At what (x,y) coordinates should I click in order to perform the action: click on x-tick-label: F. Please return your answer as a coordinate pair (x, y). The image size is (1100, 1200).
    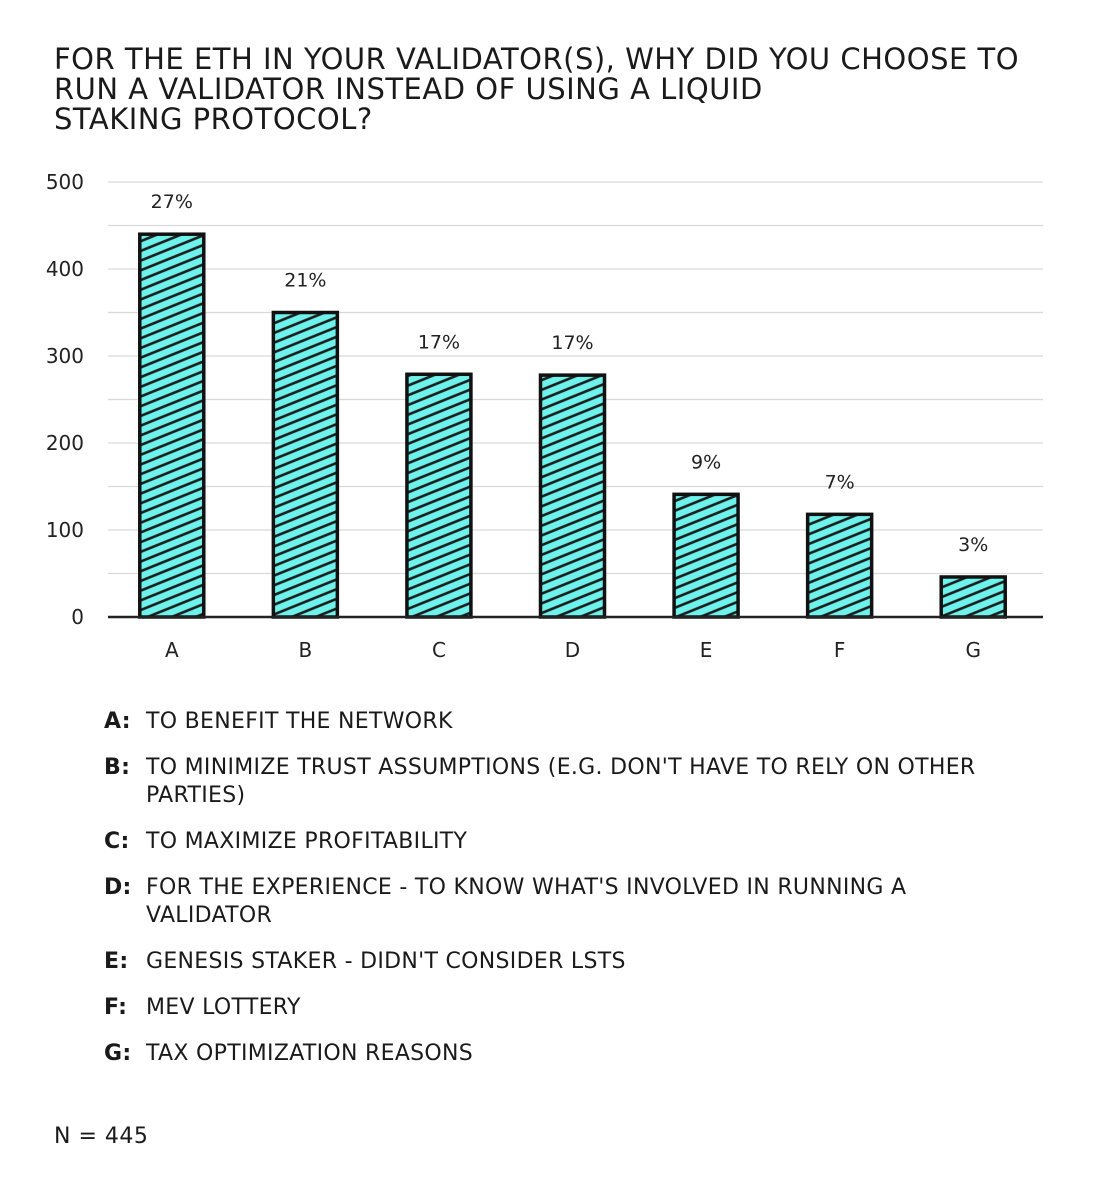
    Looking at the image, I should click on (840, 650).